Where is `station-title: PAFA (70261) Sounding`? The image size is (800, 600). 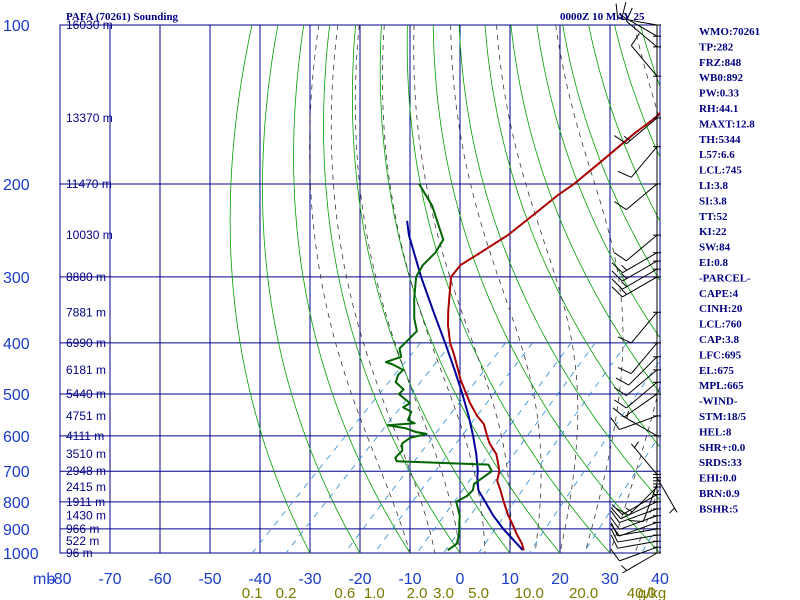
station-title: PAFA (70261) Sounding is located at coordinates (122, 17).